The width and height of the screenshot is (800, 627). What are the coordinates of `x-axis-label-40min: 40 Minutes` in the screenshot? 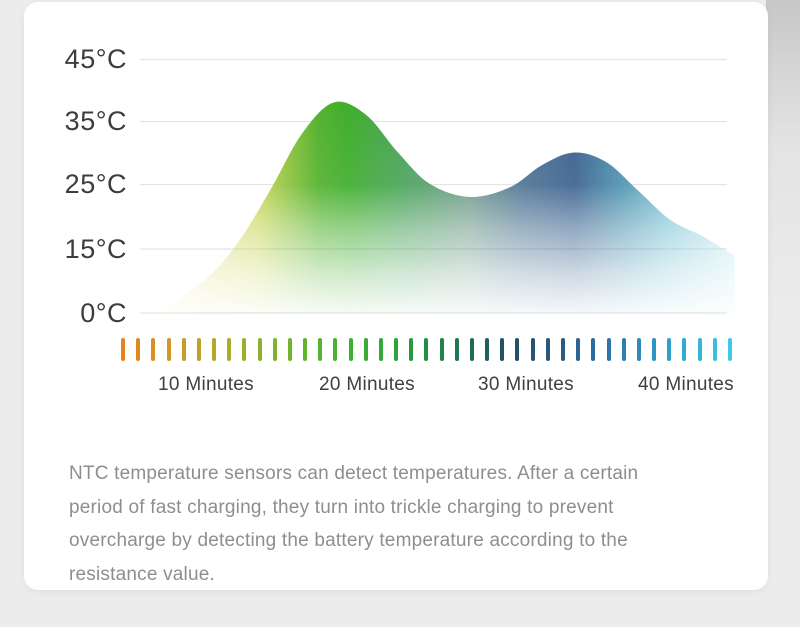 It's located at (686, 384).